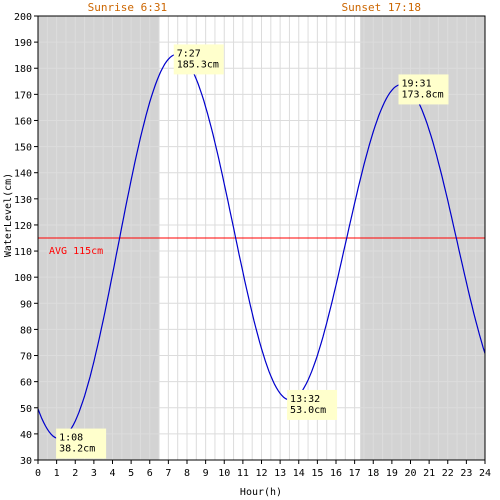  I want to click on y-tick-label: 60, so click(26, 383).